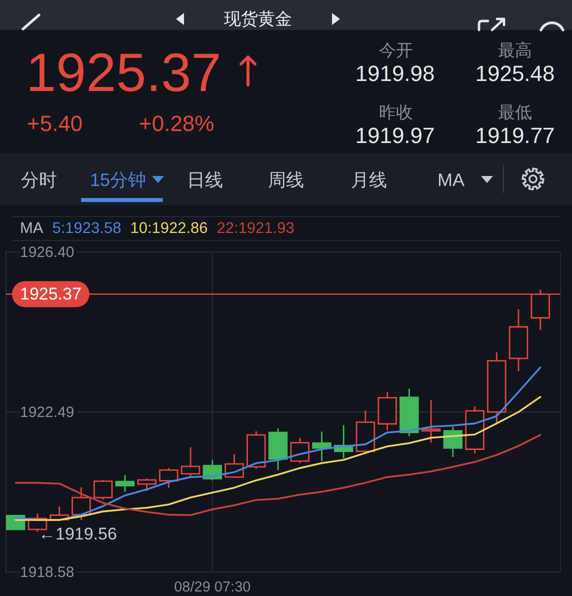 The height and width of the screenshot is (596, 572). Describe the element at coordinates (87, 228) in the screenshot. I see `text: 5:1923.58` at that location.